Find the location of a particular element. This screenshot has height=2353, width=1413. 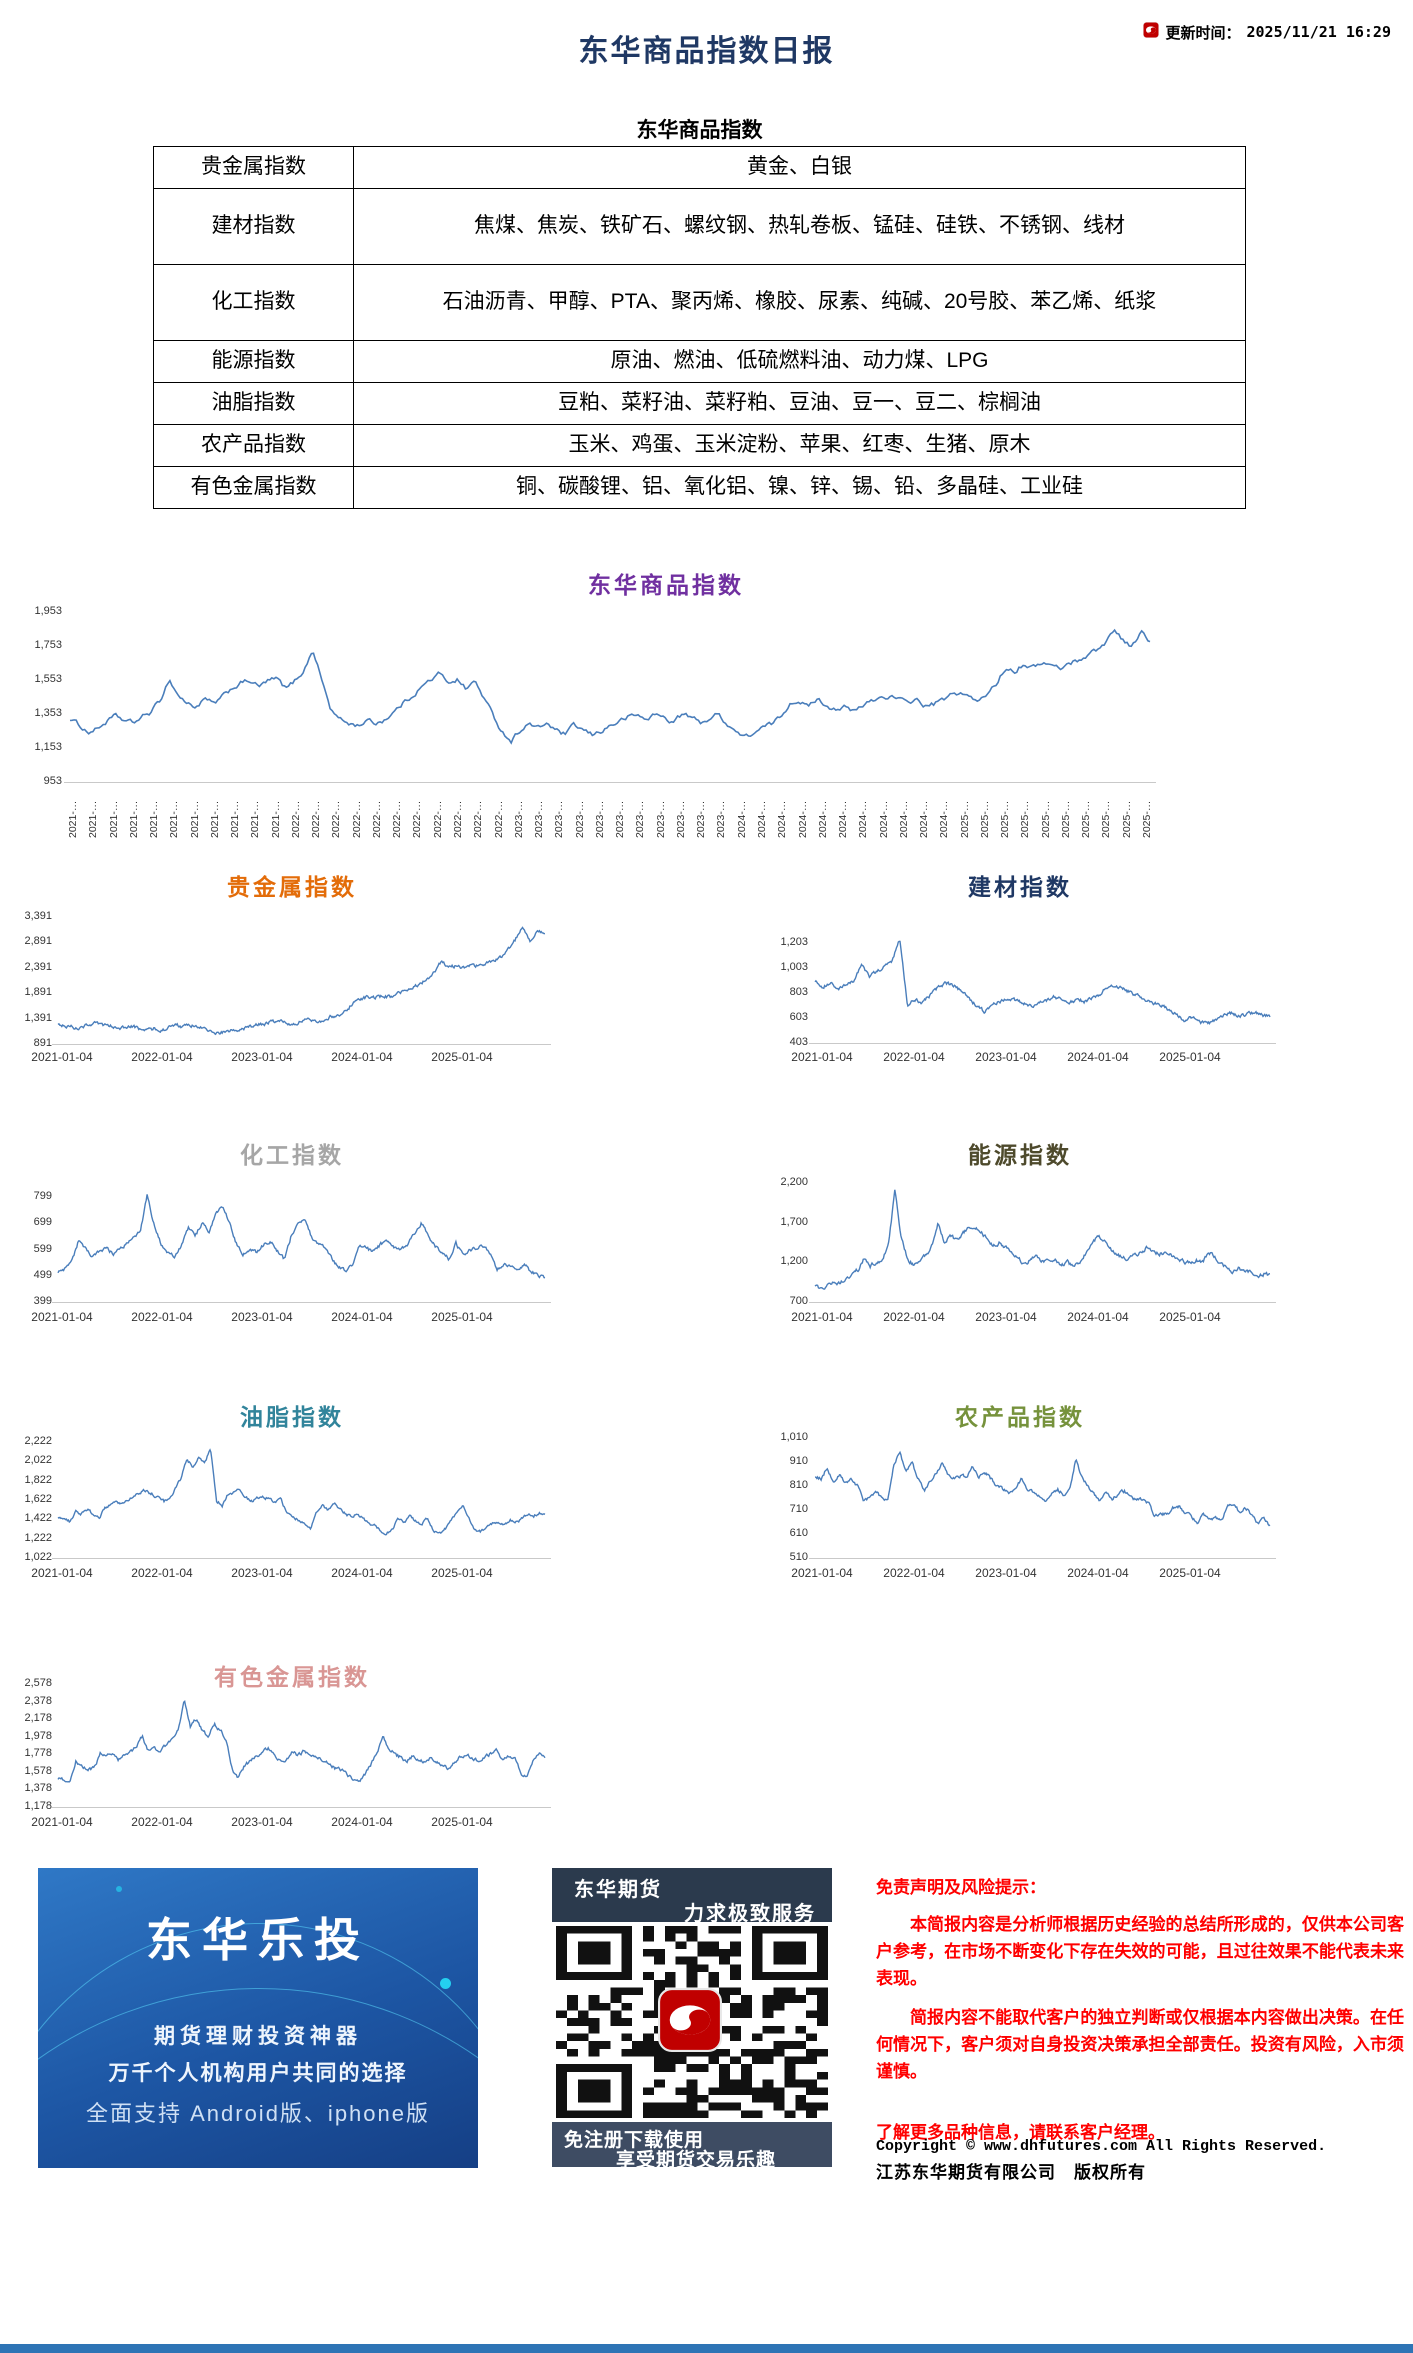

y-axis-tick-label: 1,753 is located at coordinates (48, 645).